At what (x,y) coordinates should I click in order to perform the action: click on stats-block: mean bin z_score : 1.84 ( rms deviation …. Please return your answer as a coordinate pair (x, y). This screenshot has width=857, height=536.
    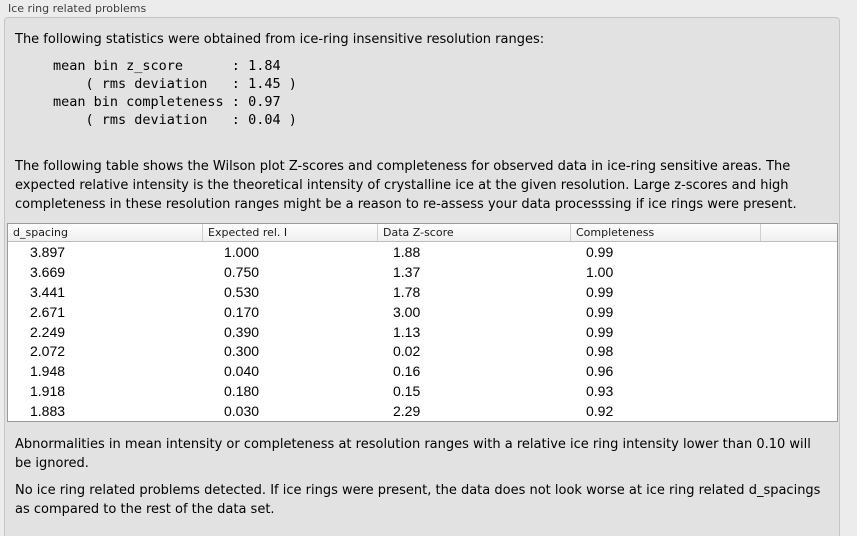
    Looking at the image, I should click on (175, 93).